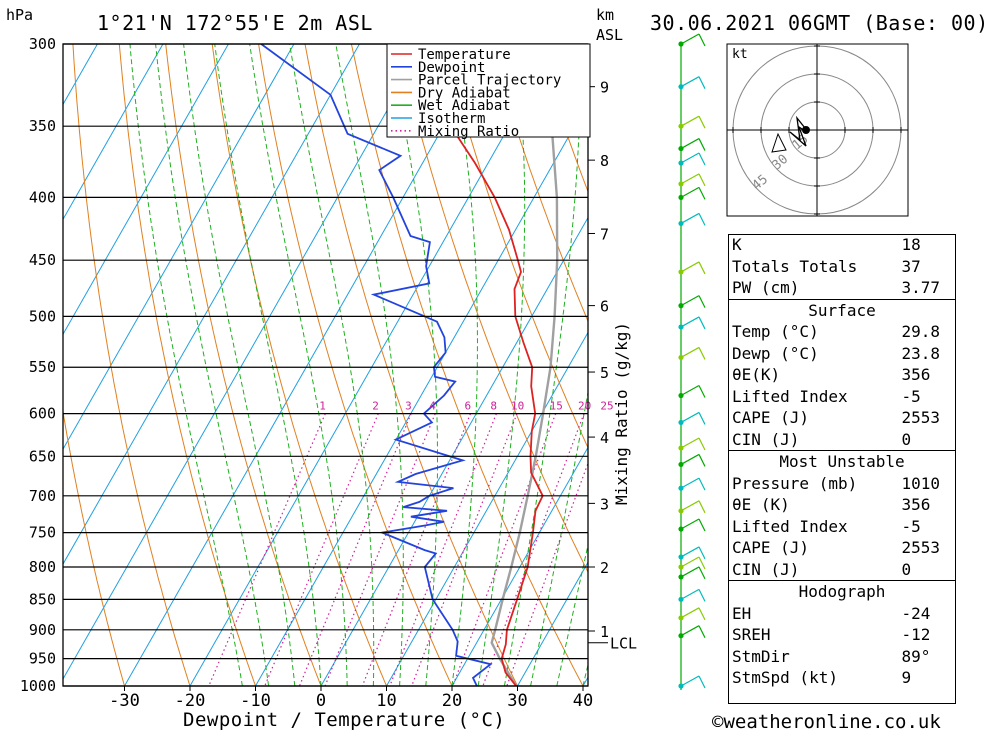 The height and width of the screenshot is (733, 1000). Describe the element at coordinates (190, 701) in the screenshot. I see `temp-tick-label: -20` at that location.